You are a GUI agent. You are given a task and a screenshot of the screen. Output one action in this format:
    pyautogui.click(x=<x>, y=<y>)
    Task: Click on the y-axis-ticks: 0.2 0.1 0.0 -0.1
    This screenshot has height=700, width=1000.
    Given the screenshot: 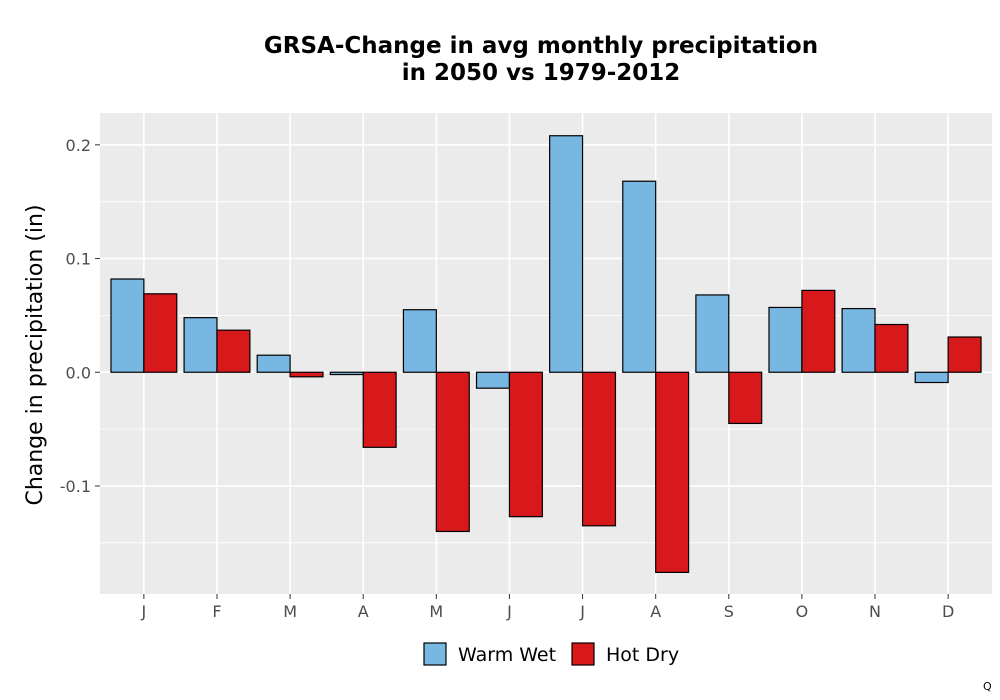 What is the action you would take?
    pyautogui.click(x=80, y=316)
    